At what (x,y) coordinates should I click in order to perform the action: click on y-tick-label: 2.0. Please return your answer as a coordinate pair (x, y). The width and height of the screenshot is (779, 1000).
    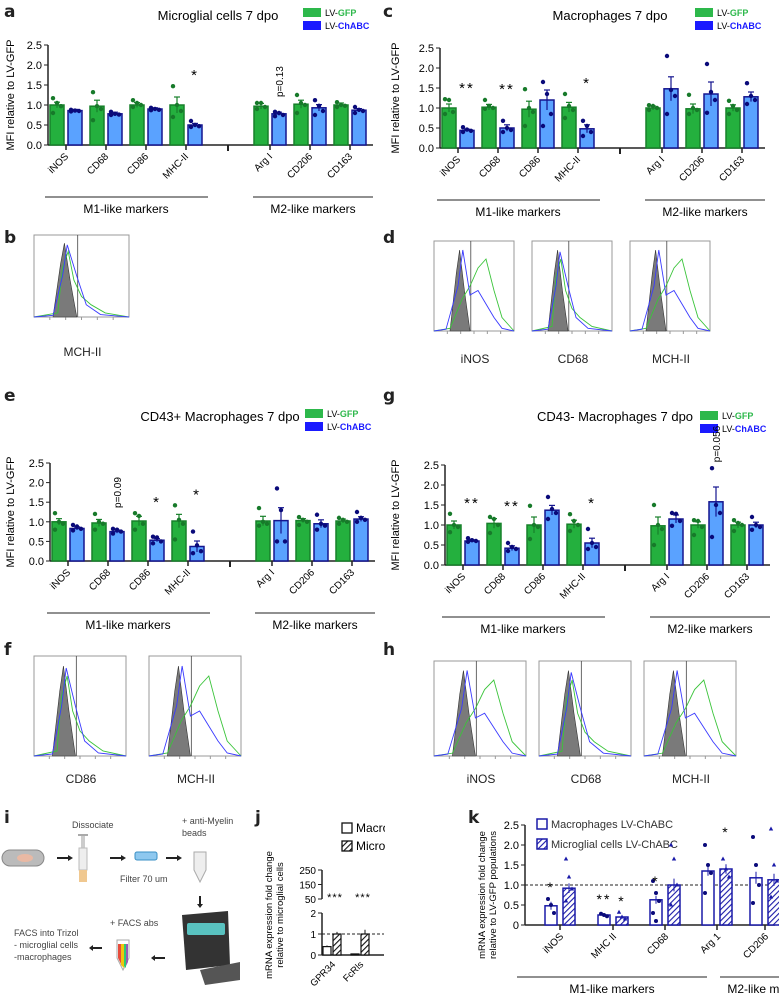
    Looking at the image, I should click on (511, 846).